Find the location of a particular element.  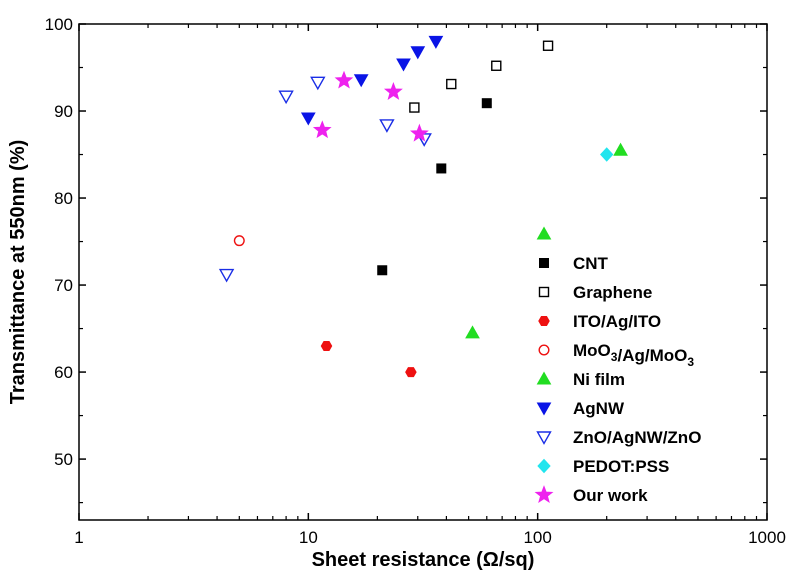

x-axis-title: Sheet resistance (Ω/sq) is located at coordinates (423, 560).